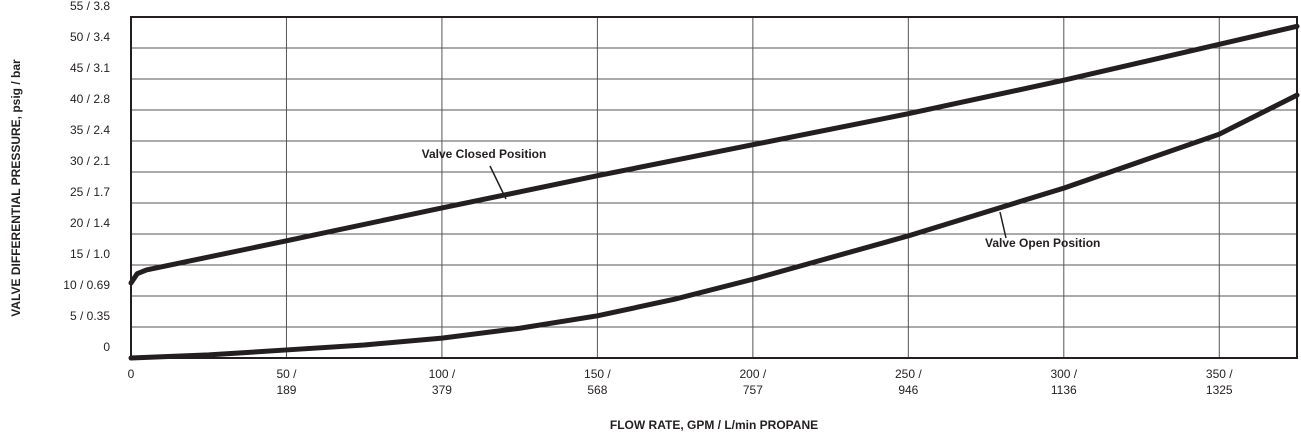  I want to click on x-tick-label: 150 /568, so click(597, 382).